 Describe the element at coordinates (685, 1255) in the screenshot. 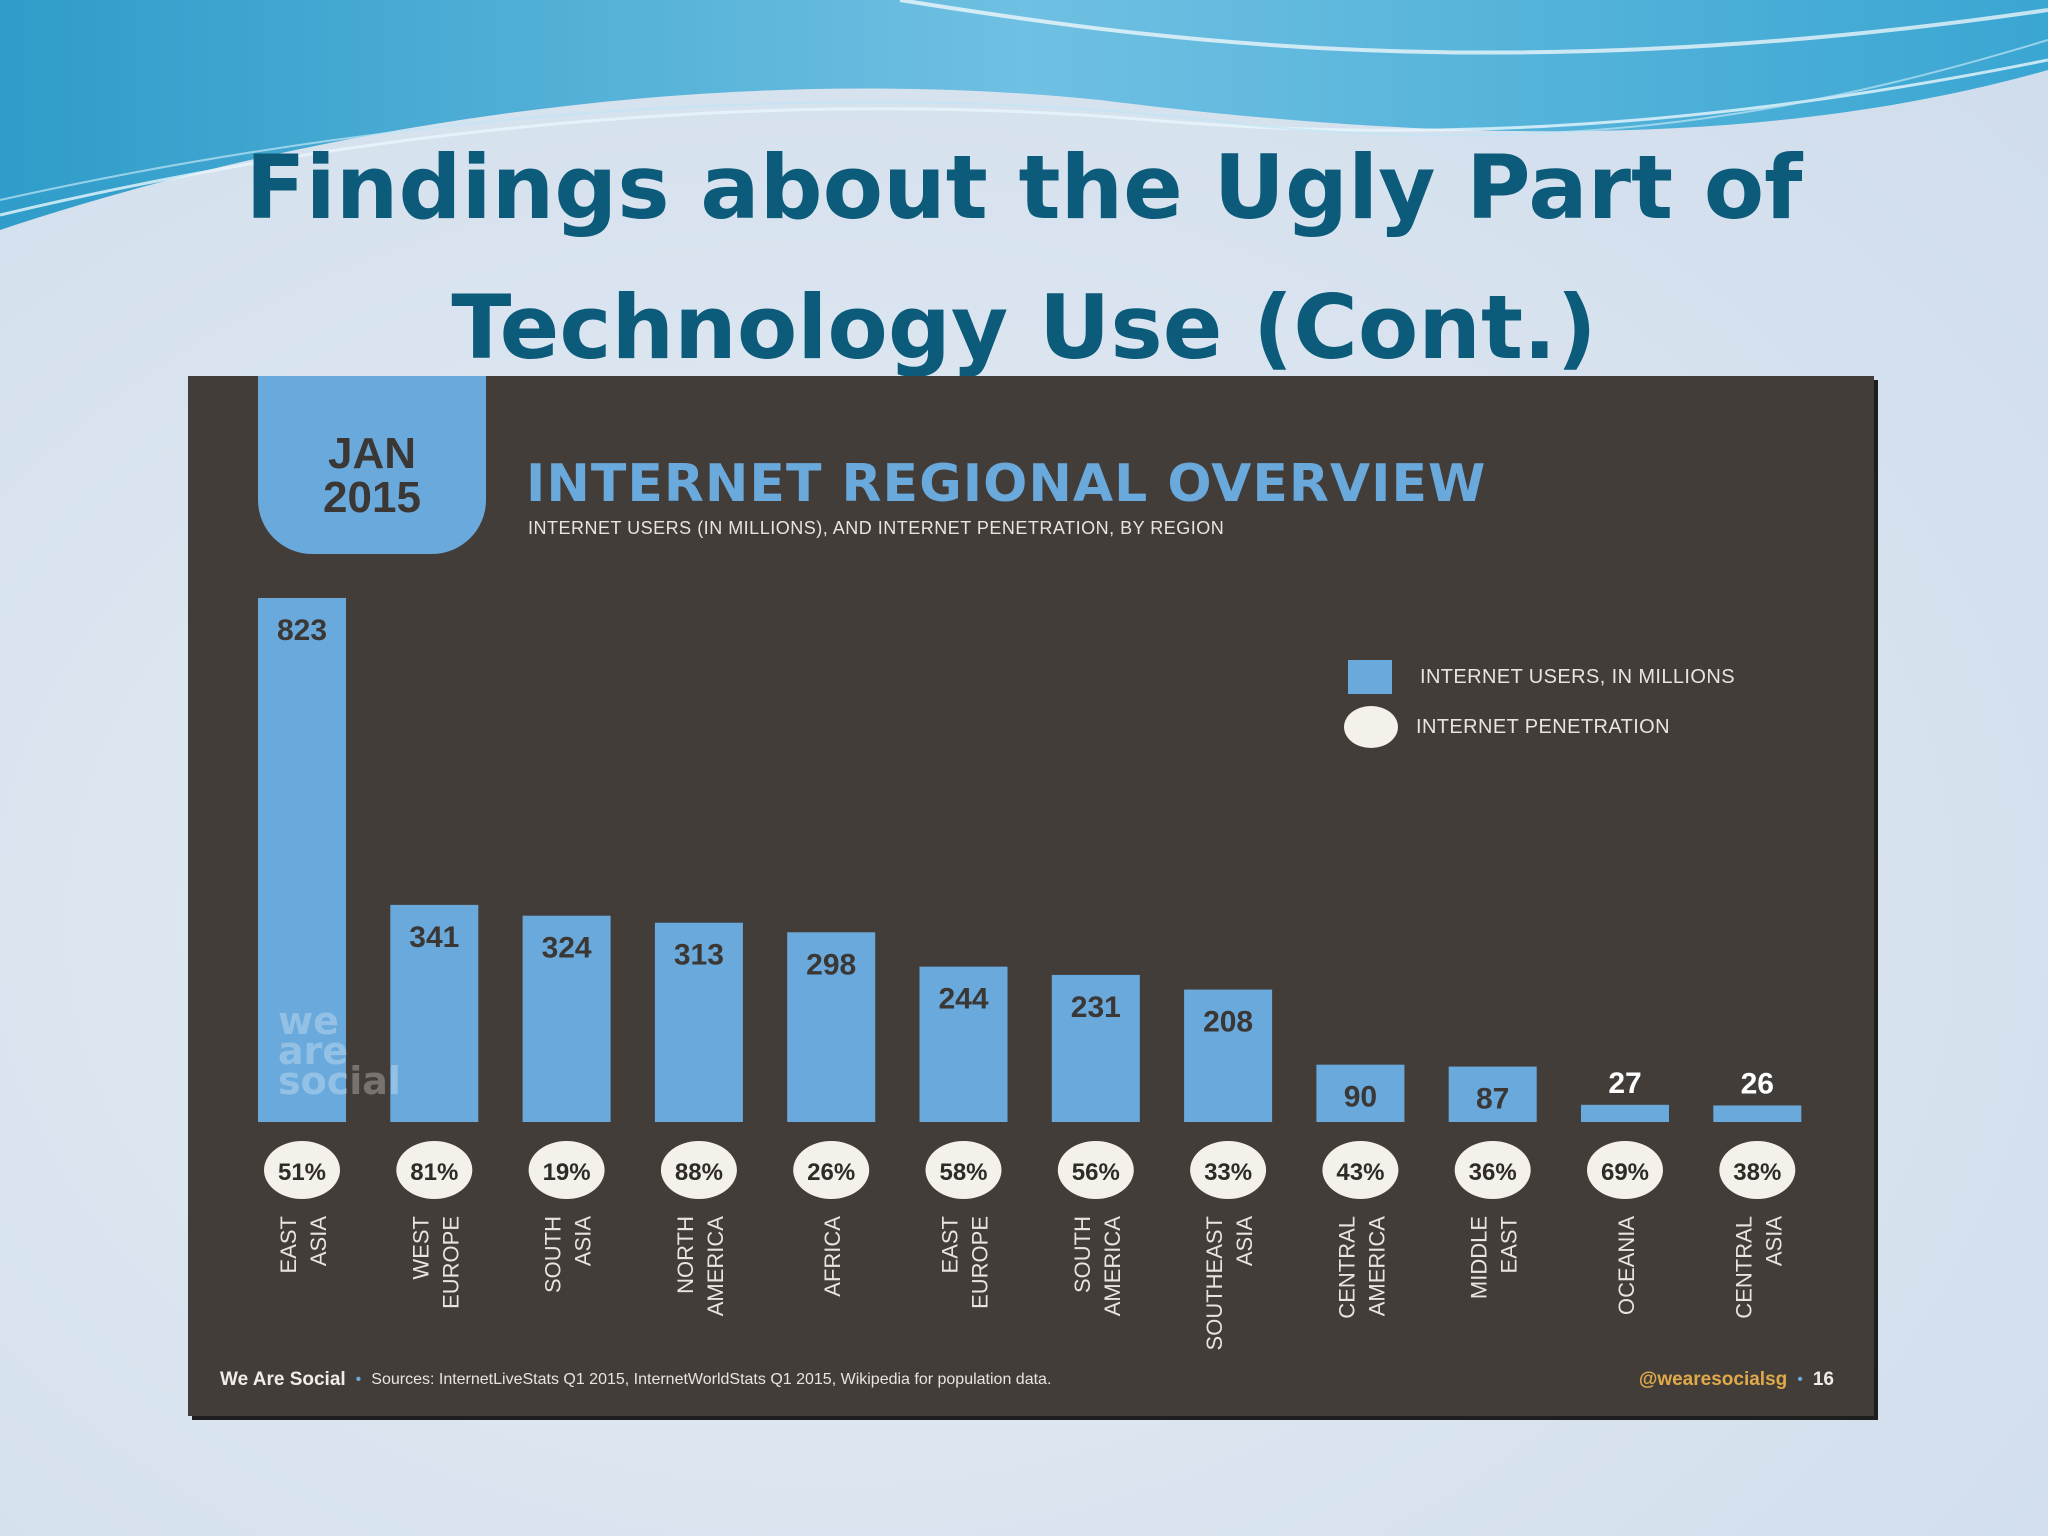

I see `category-label-line: NORTH` at that location.